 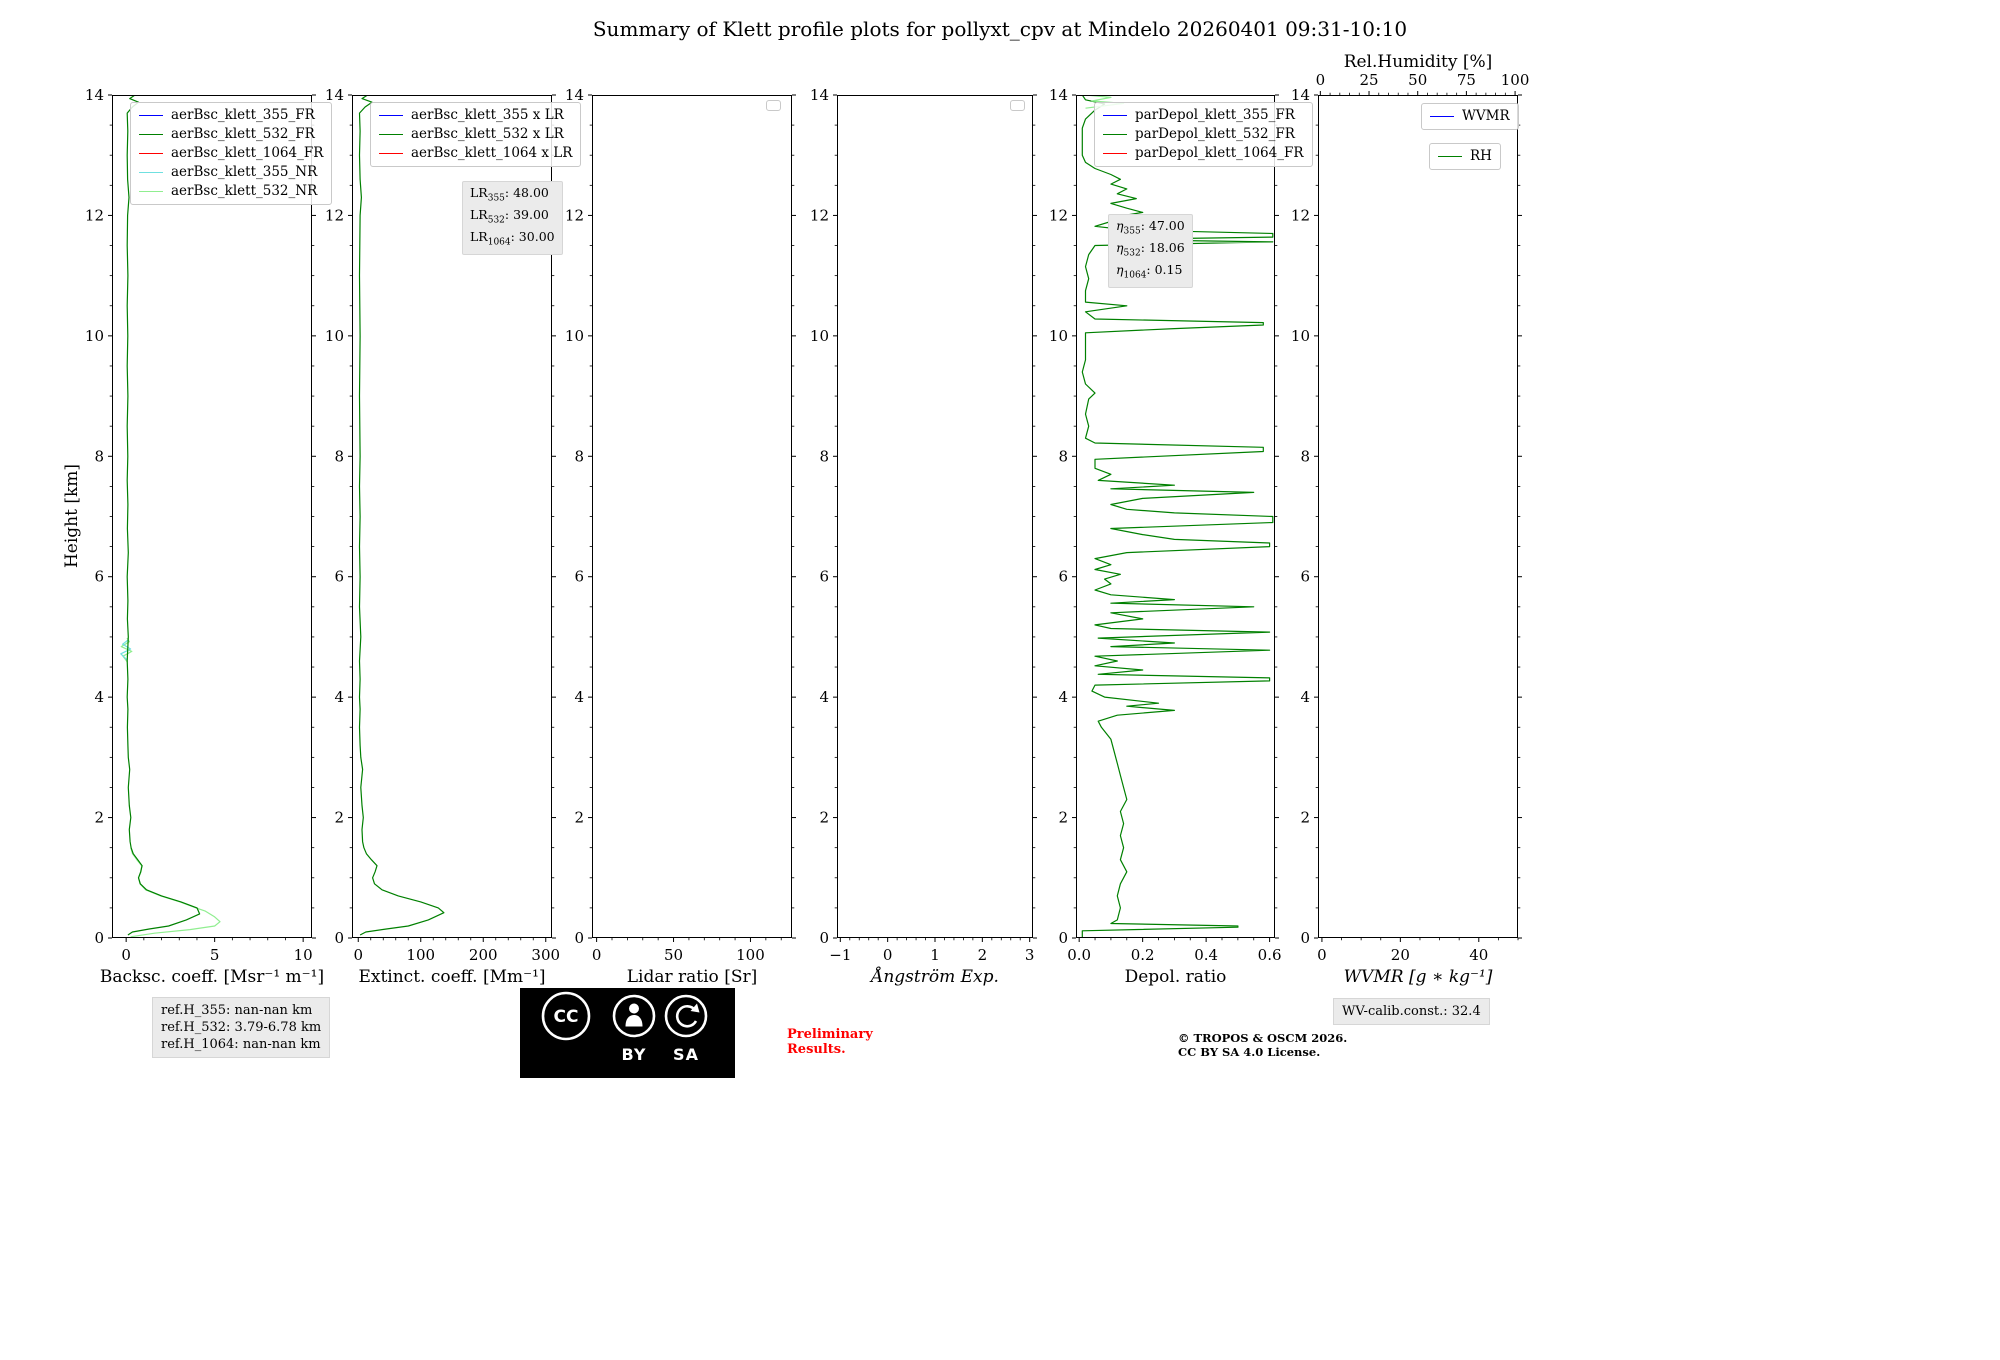 I want to click on ref-height-1064: ref.H_1064: nan-nan km, so click(x=241, y=1044).